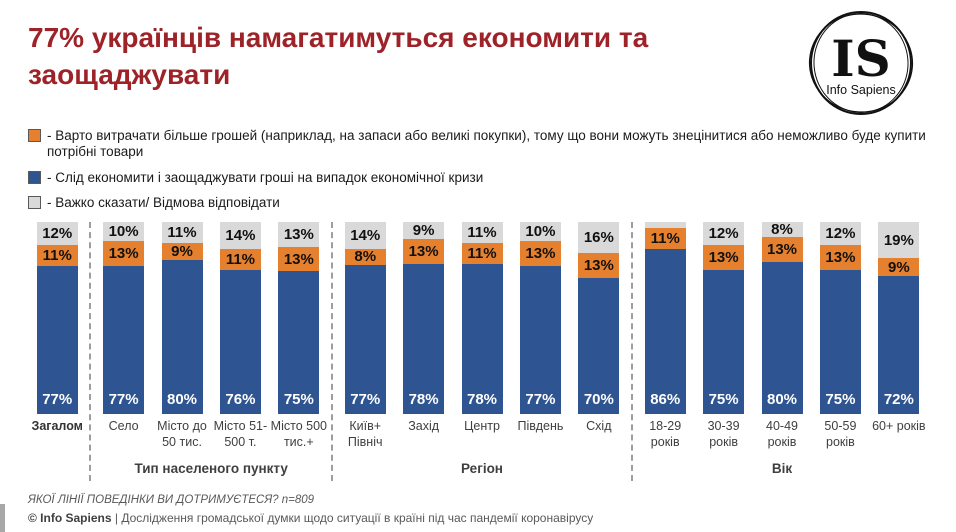  I want to click on stacked-bar: 11% 11% 78%, so click(482, 318).